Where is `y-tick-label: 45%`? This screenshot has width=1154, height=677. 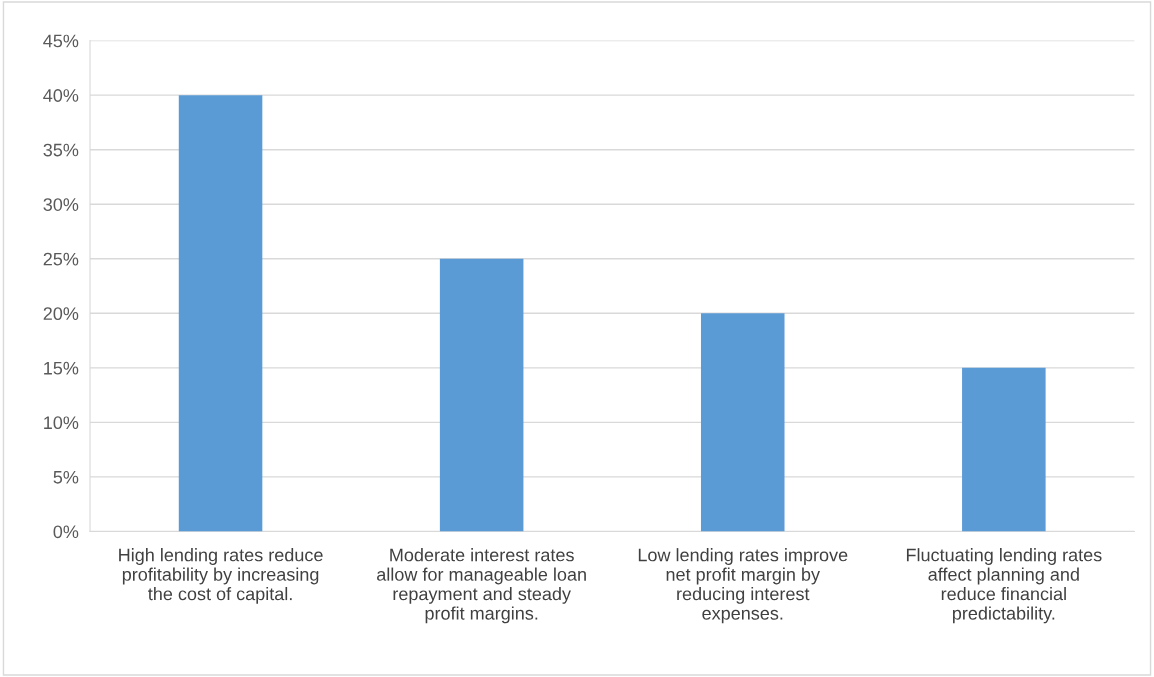 y-tick-label: 45% is located at coordinates (61, 41).